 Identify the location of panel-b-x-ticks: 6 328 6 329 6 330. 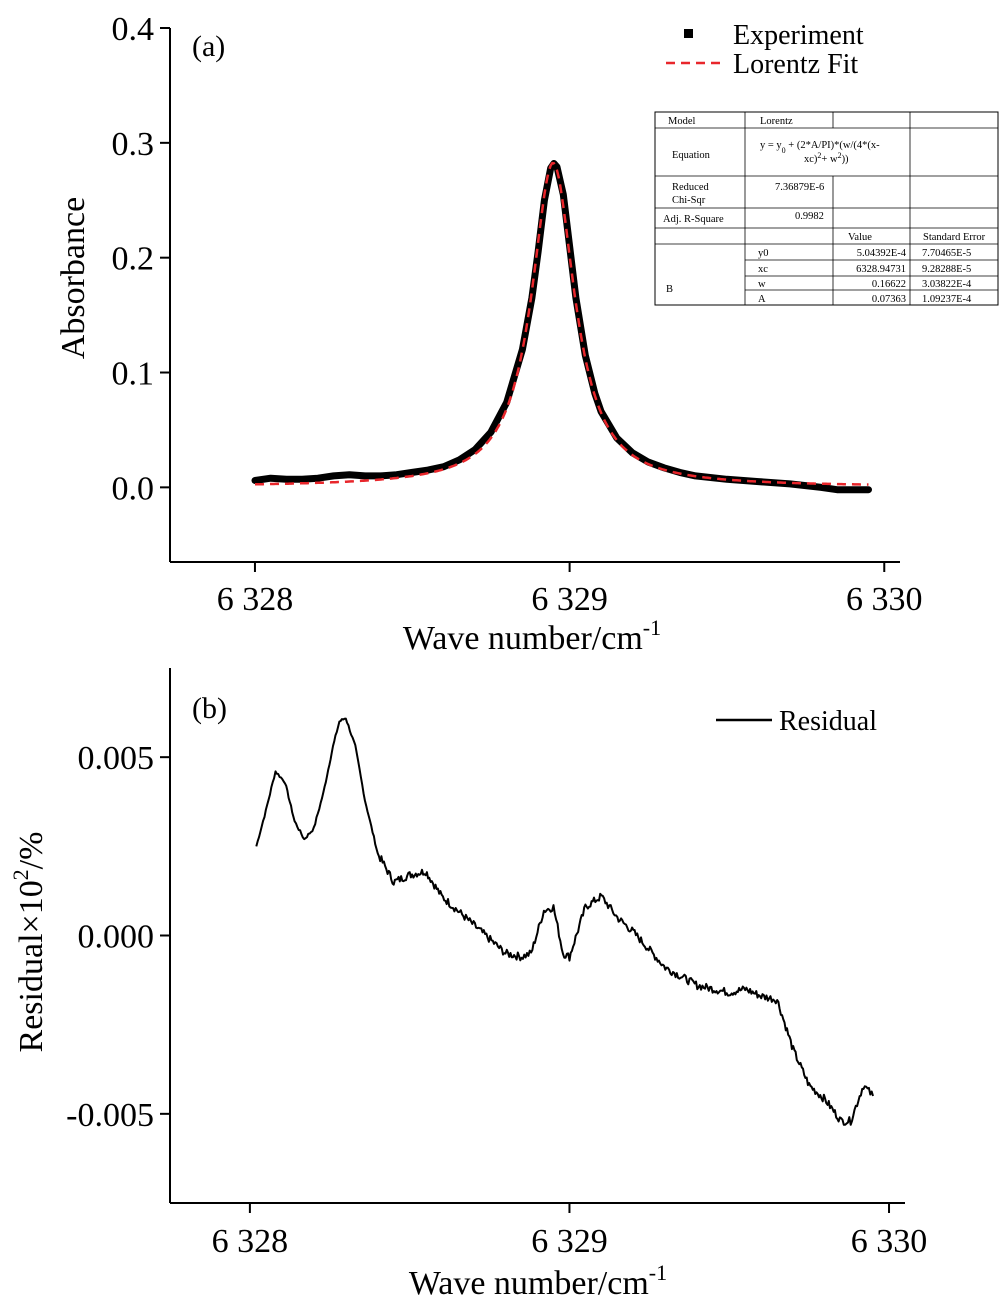
(570, 1231).